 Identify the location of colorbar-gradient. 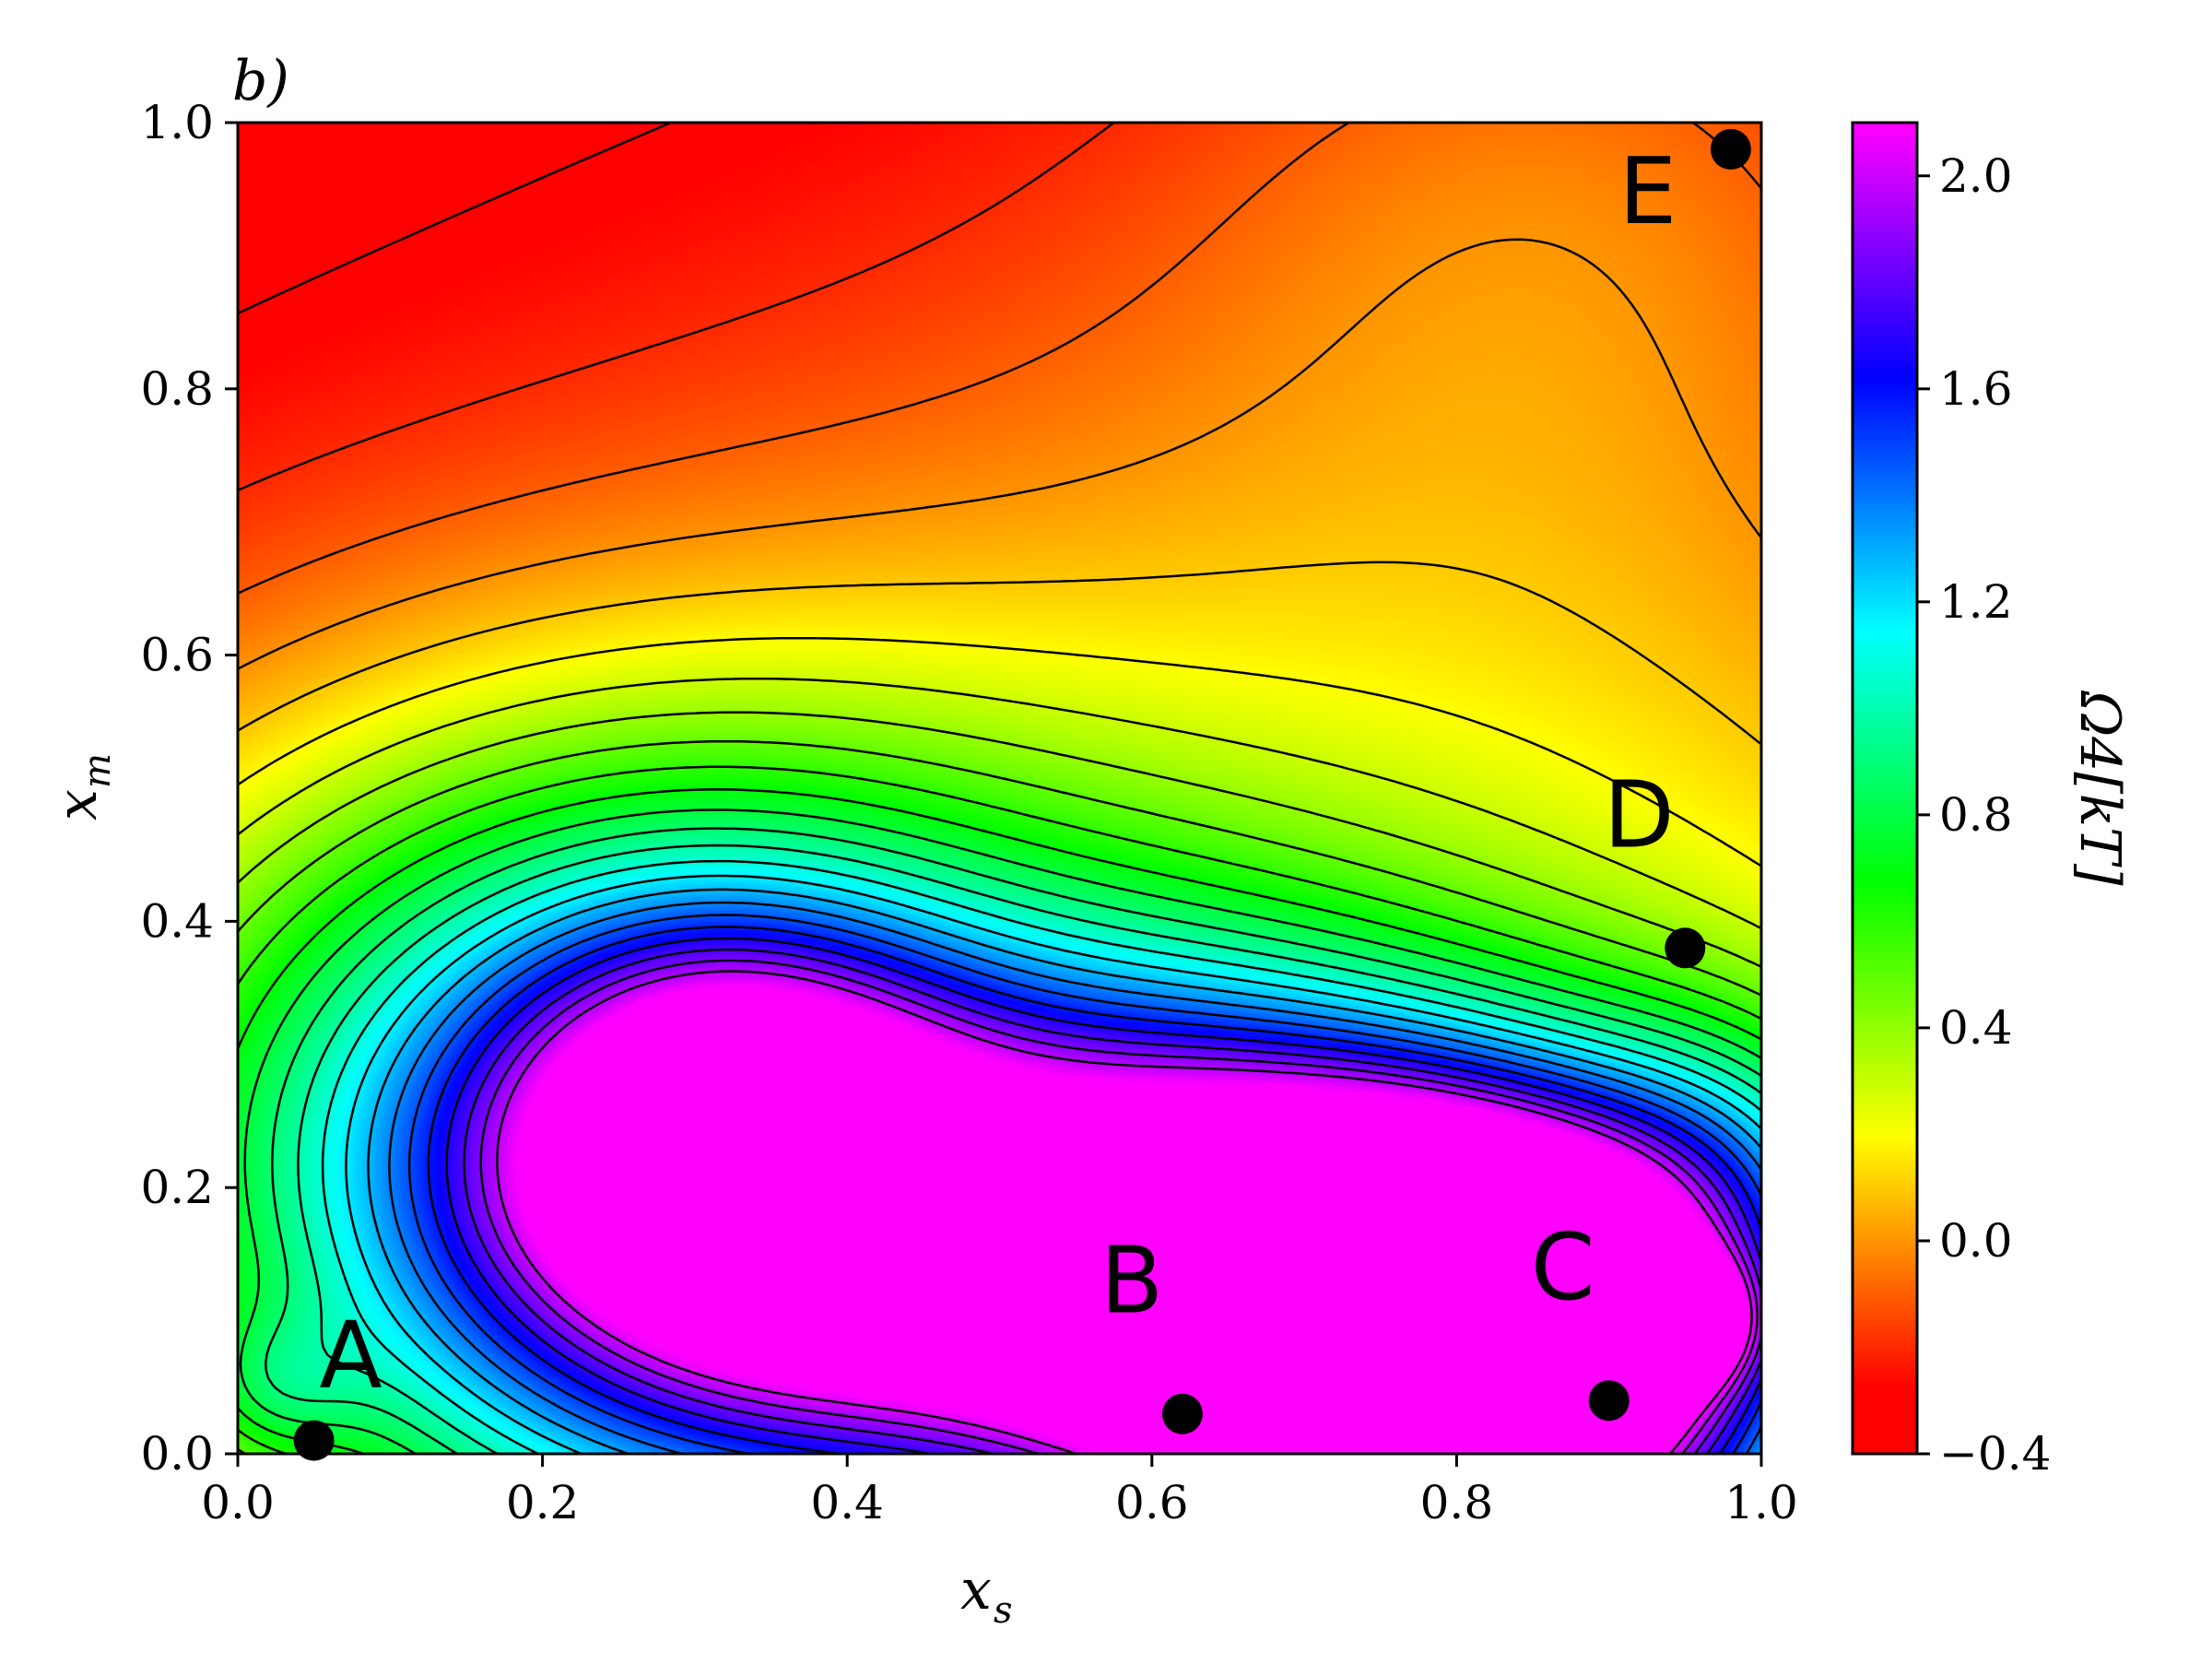
(1885, 788).